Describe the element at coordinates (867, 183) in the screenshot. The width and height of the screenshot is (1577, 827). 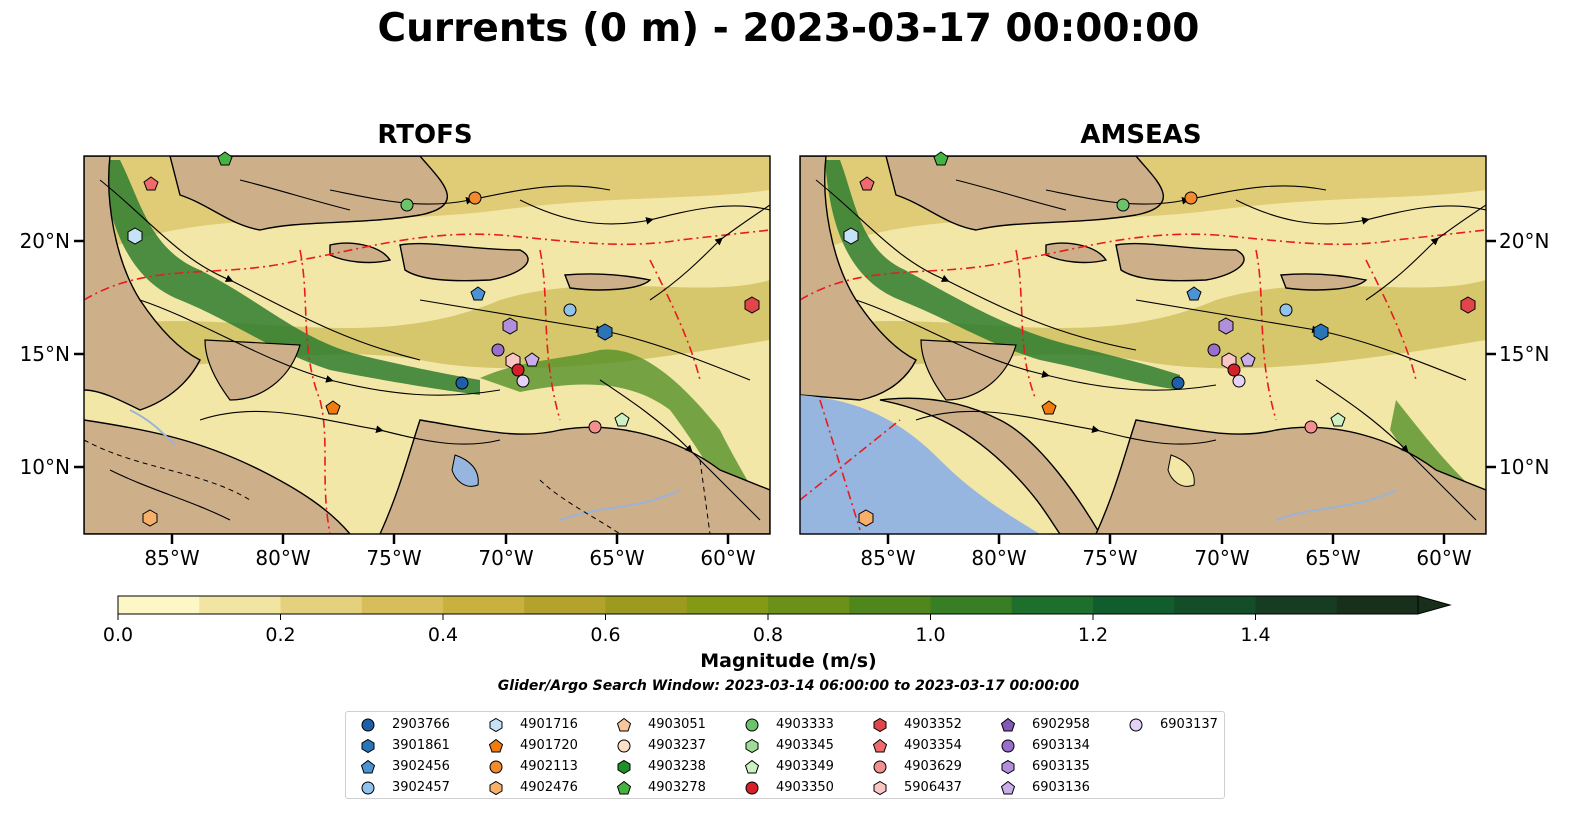
I see `float-4903354-marker` at that location.